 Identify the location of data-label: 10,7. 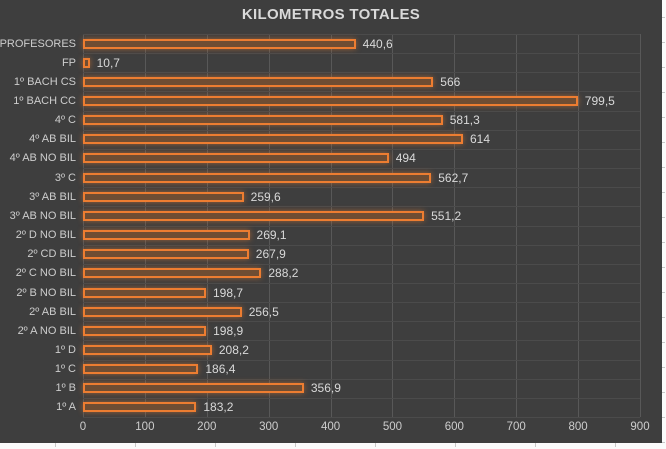
(108, 62).